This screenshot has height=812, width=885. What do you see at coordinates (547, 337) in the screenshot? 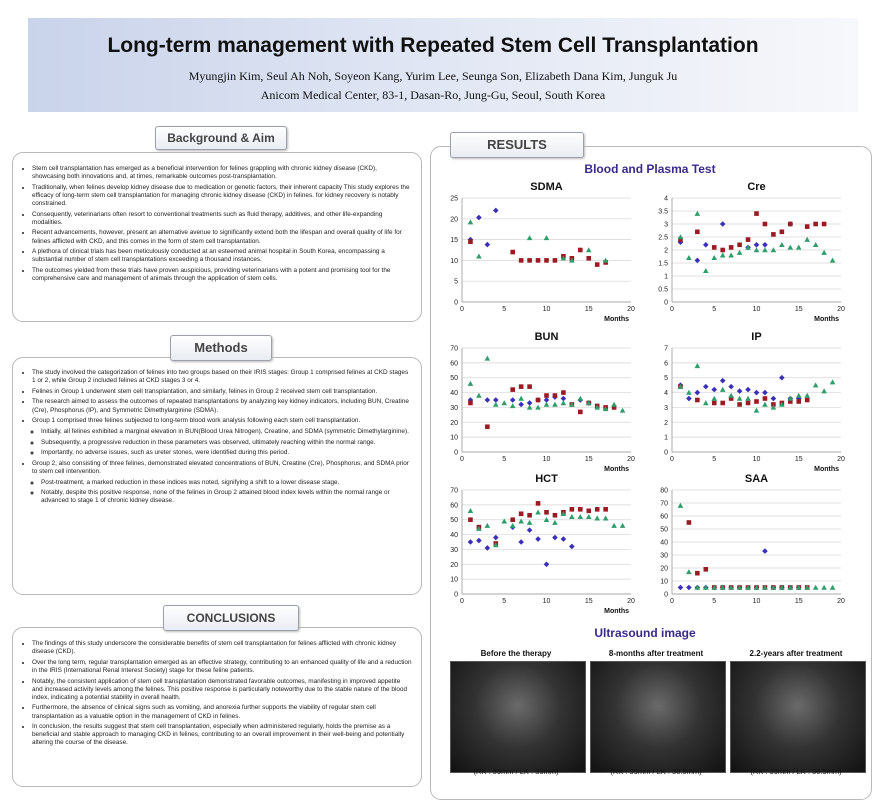
I see `chart-title: BUN` at bounding box center [547, 337].